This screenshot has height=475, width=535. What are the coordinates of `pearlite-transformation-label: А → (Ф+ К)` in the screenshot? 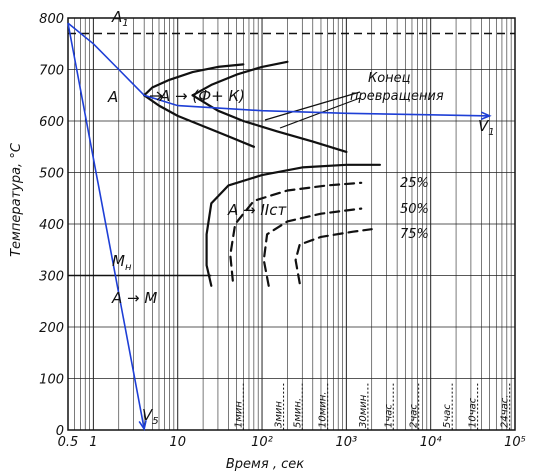 It's located at (202, 96).